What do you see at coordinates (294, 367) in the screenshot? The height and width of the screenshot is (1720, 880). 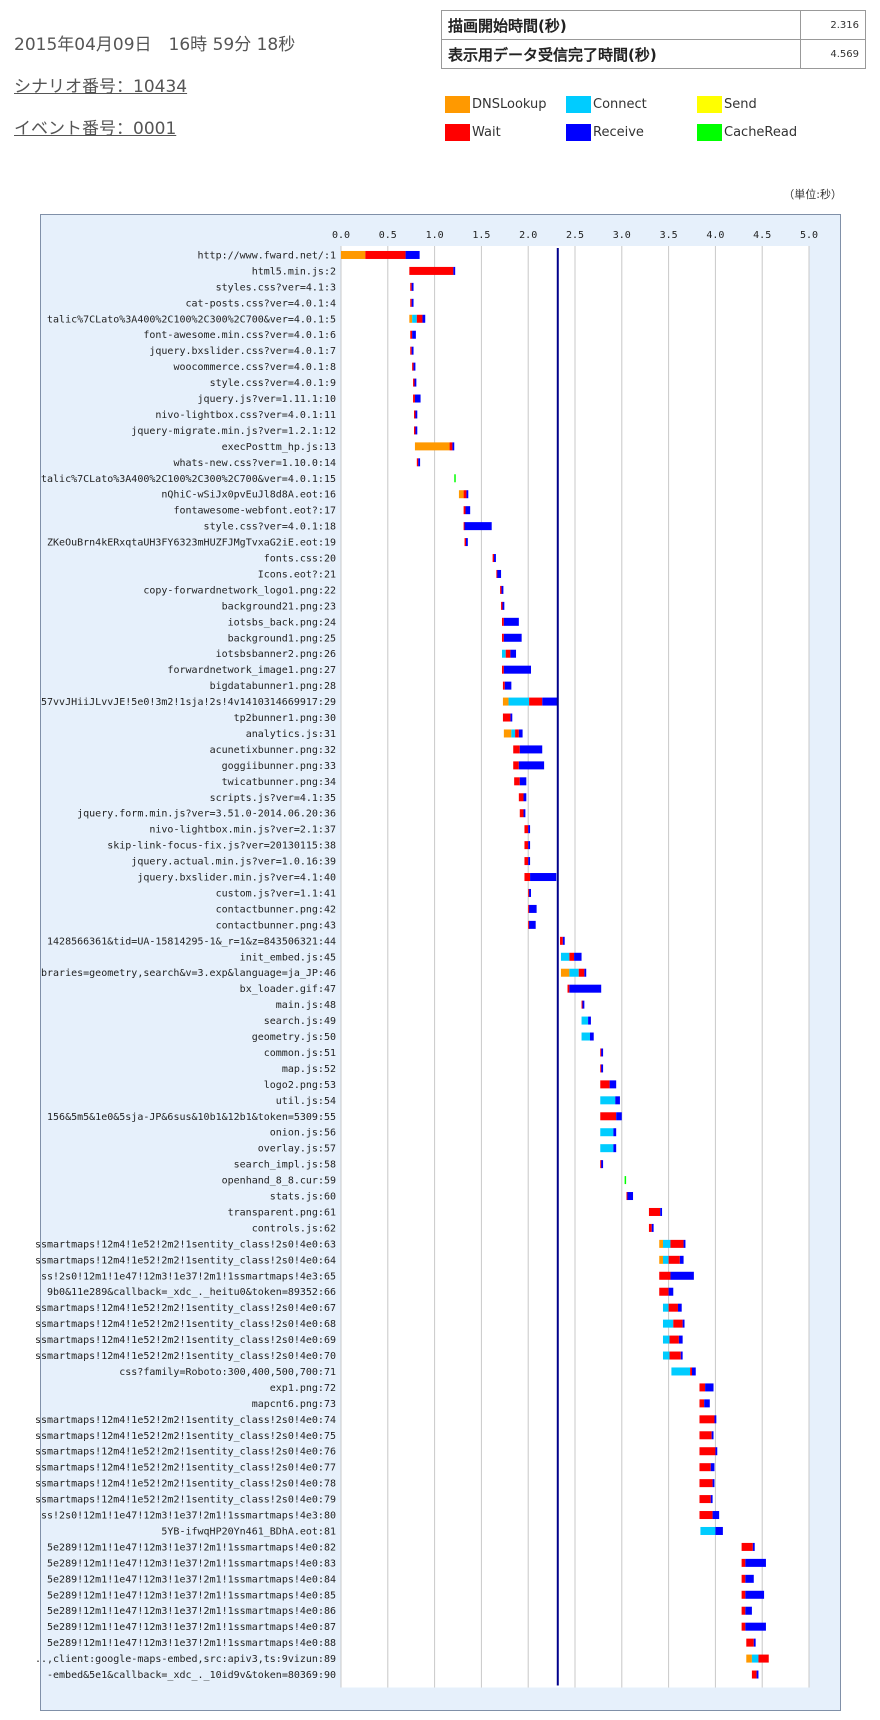 I see `request-row: woocommerce.css?ver=4.0.1:8` at bounding box center [294, 367].